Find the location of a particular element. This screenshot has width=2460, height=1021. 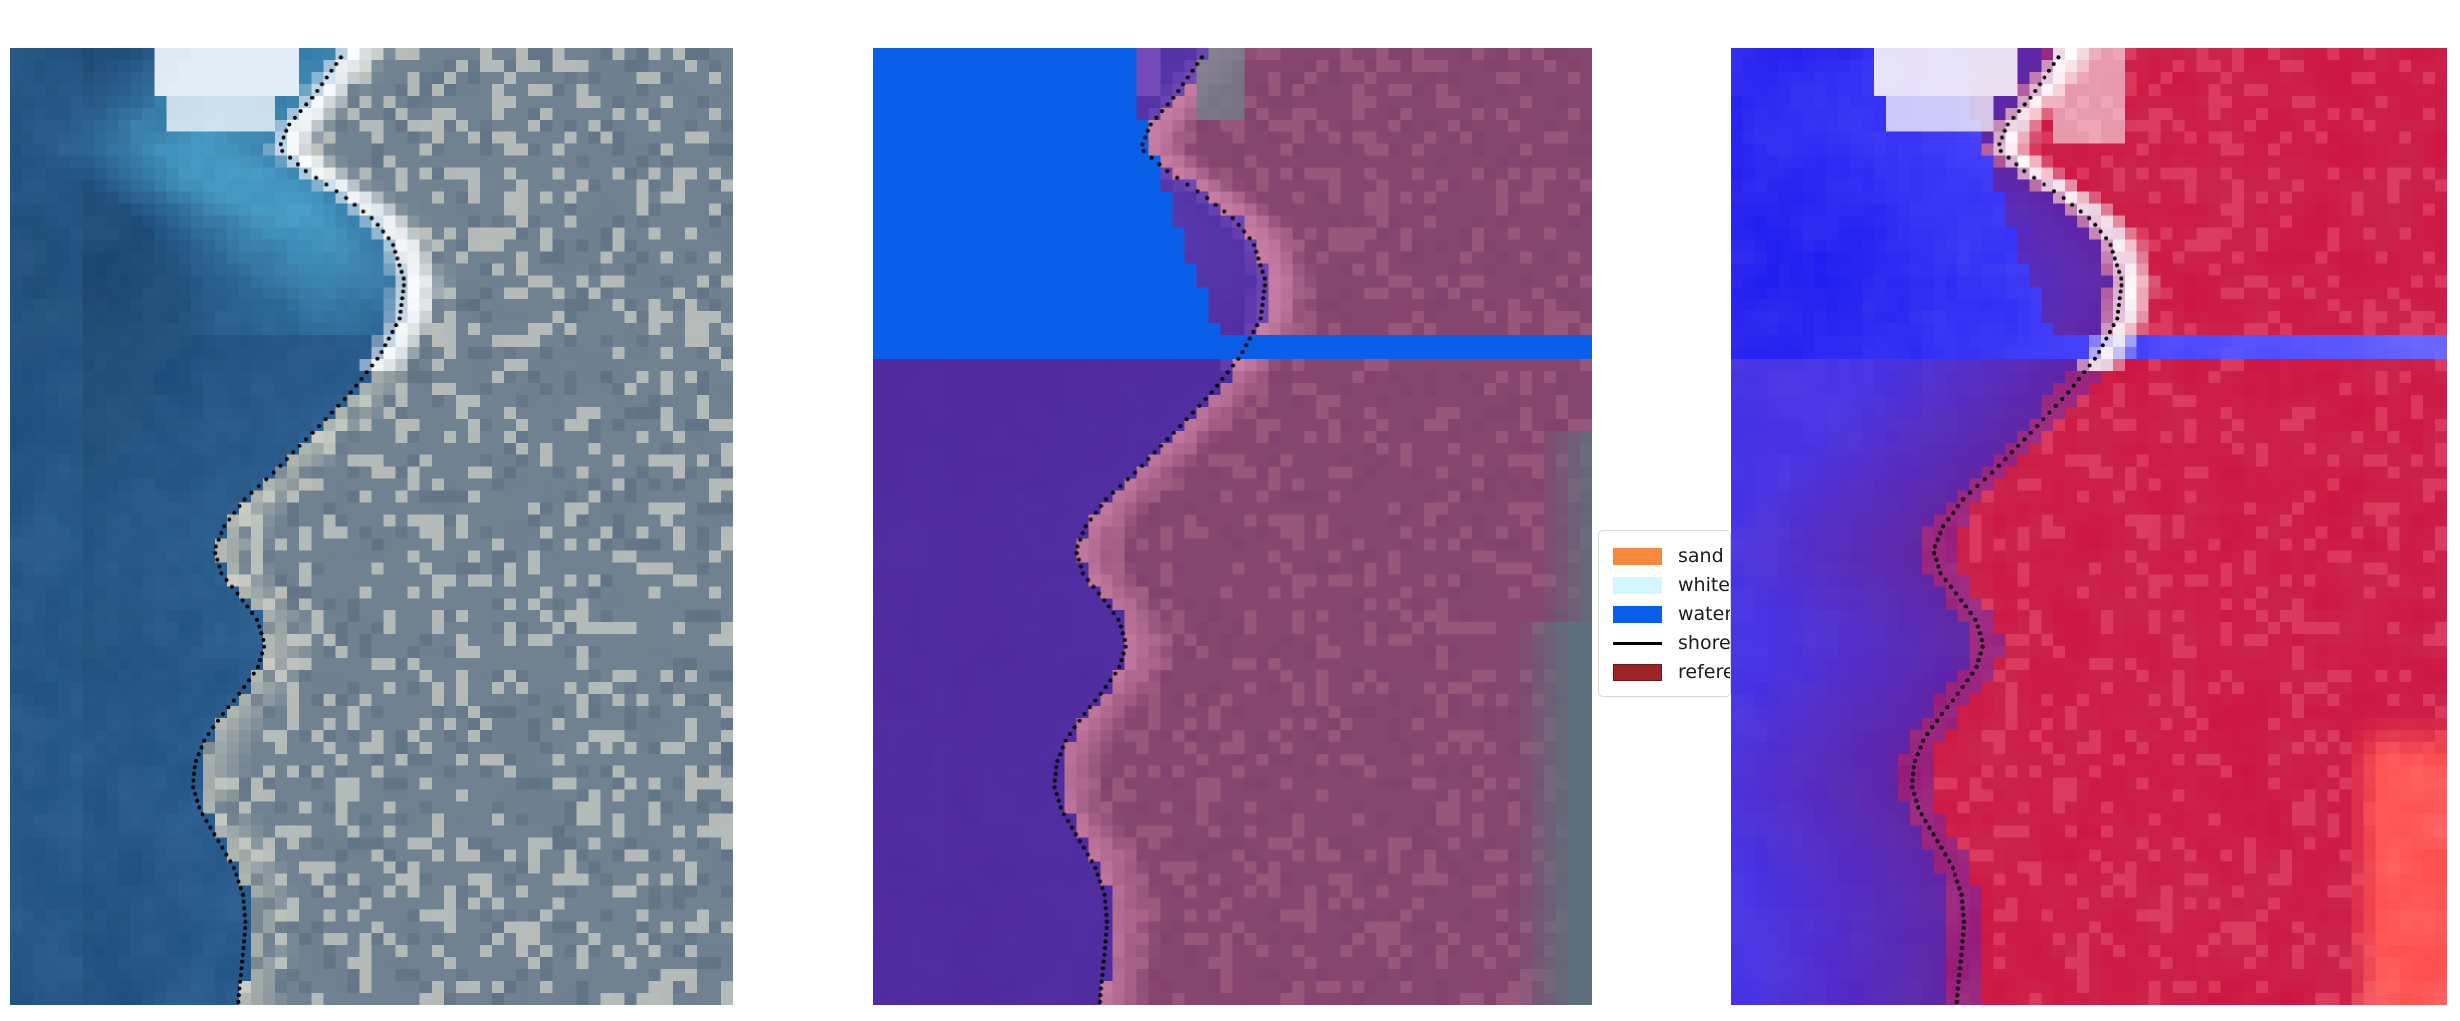

legend-label: sand is located at coordinates (1701, 556).